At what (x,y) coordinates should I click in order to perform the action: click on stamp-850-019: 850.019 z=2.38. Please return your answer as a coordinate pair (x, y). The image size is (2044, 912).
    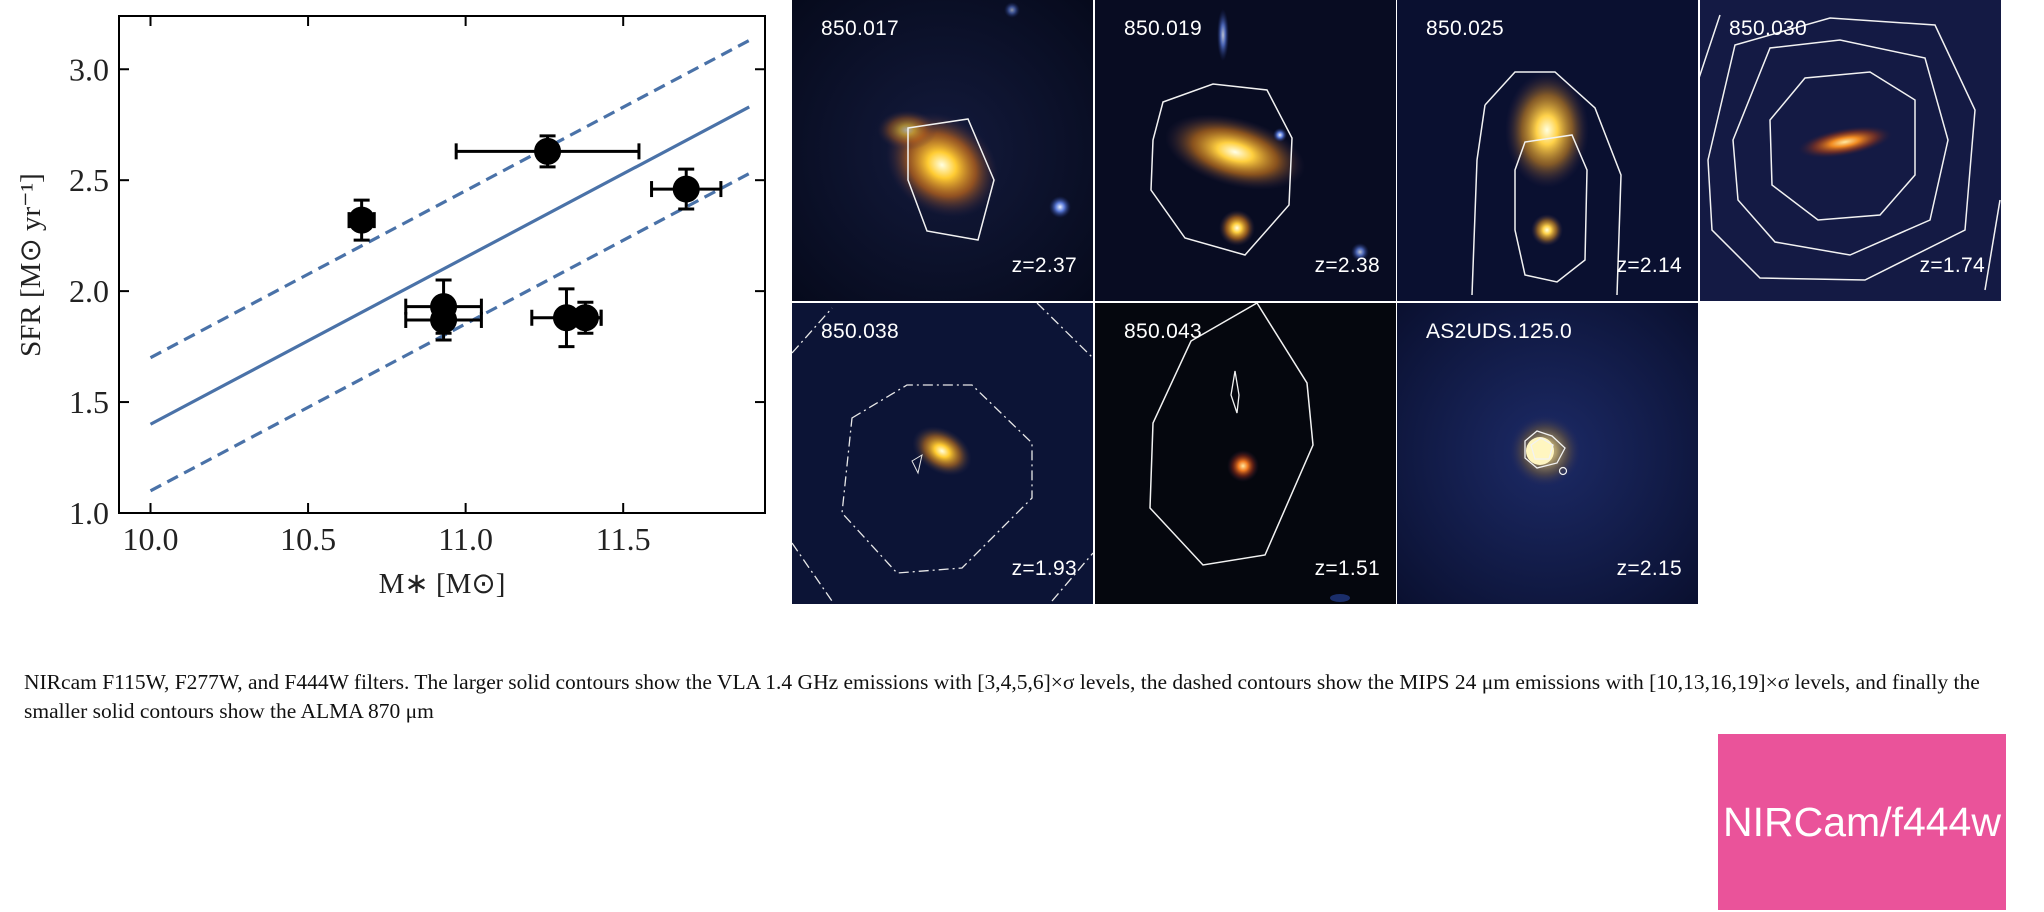
    Looking at the image, I should click on (1245, 150).